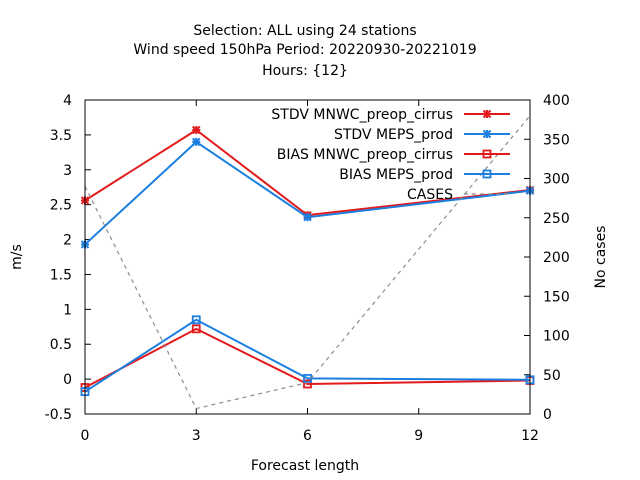  I want to click on x-tick-label: 0, so click(85, 436).